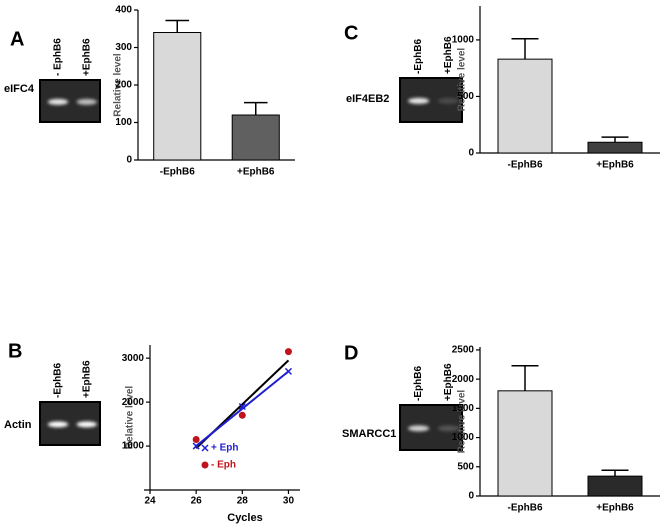  Describe the element at coordinates (150, 501) in the screenshot. I see `x-tick-label: 24` at that location.